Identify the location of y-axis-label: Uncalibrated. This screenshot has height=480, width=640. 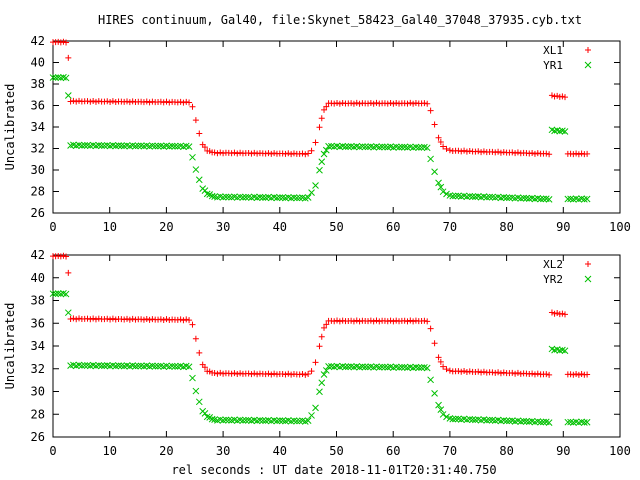
(10, 346).